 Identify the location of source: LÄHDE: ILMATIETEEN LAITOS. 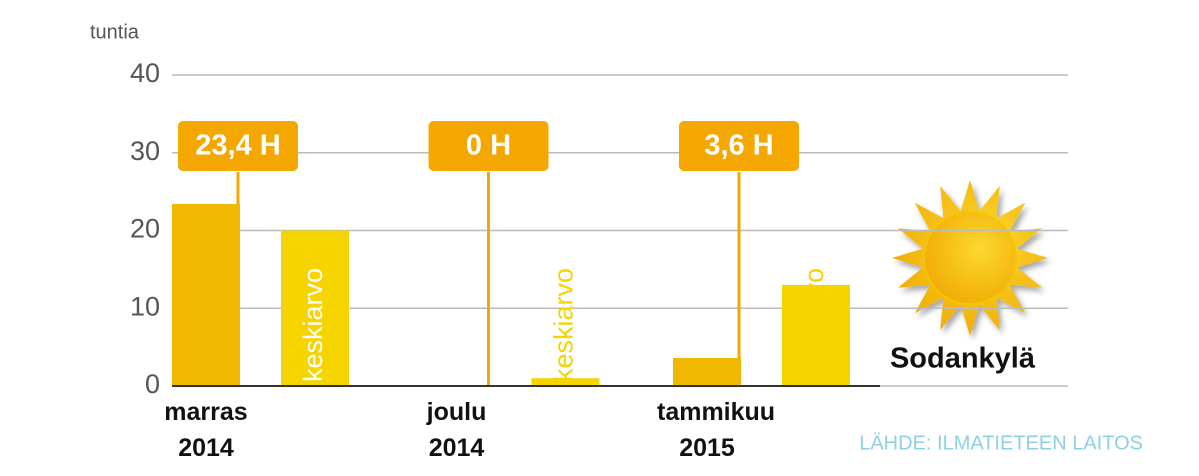
(1001, 443).